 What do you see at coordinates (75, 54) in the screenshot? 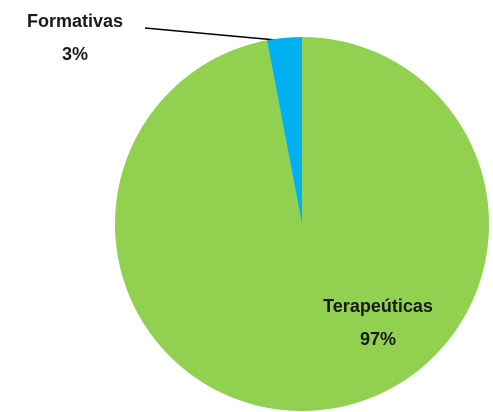
I see `value-label: 3%` at bounding box center [75, 54].